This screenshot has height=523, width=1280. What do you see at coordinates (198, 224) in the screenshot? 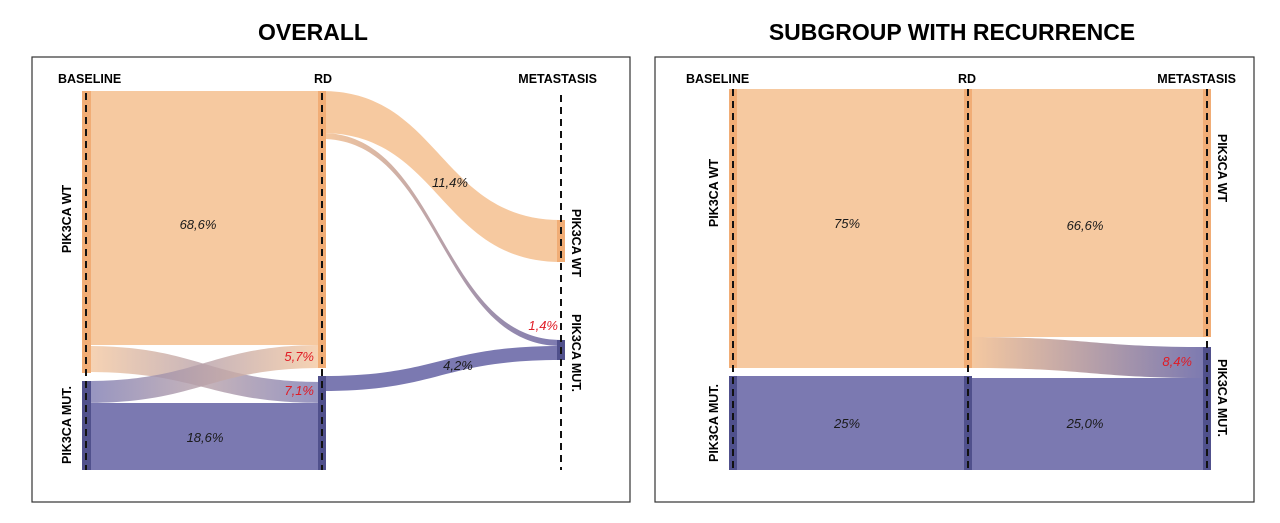
I see `flow-label: 68,6%` at bounding box center [198, 224].